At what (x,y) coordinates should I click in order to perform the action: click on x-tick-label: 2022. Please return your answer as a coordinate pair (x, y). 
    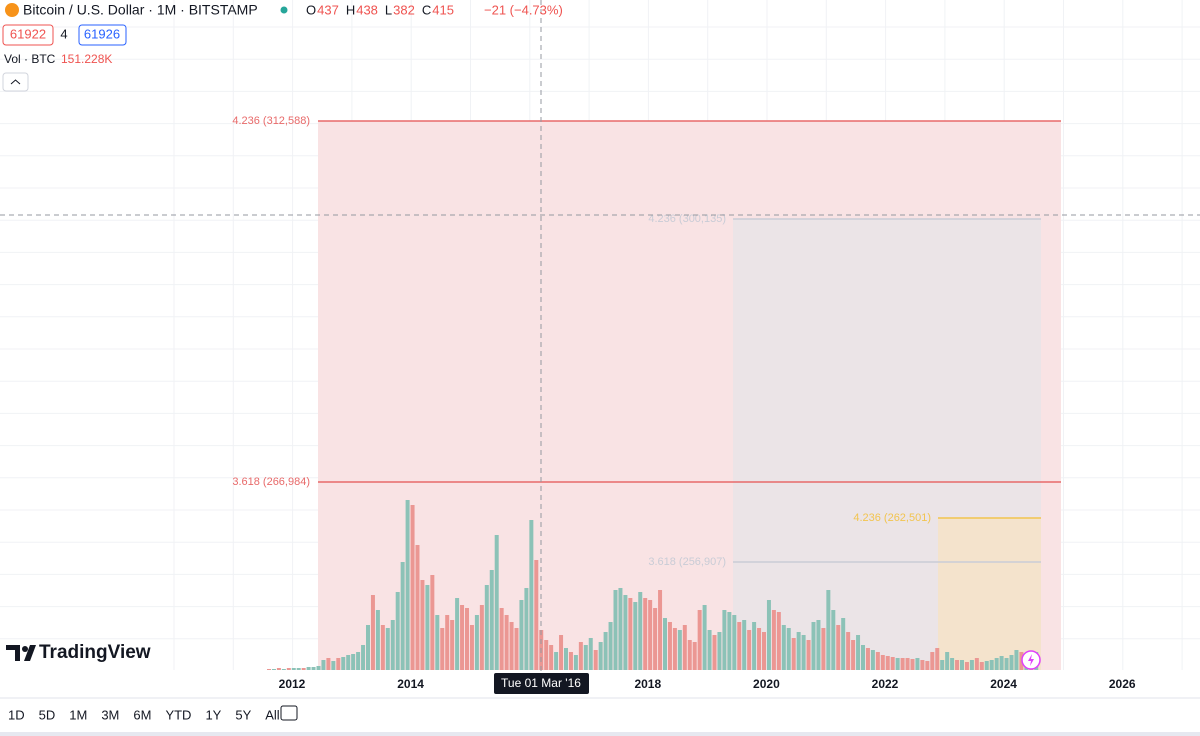
    Looking at the image, I should click on (885, 684).